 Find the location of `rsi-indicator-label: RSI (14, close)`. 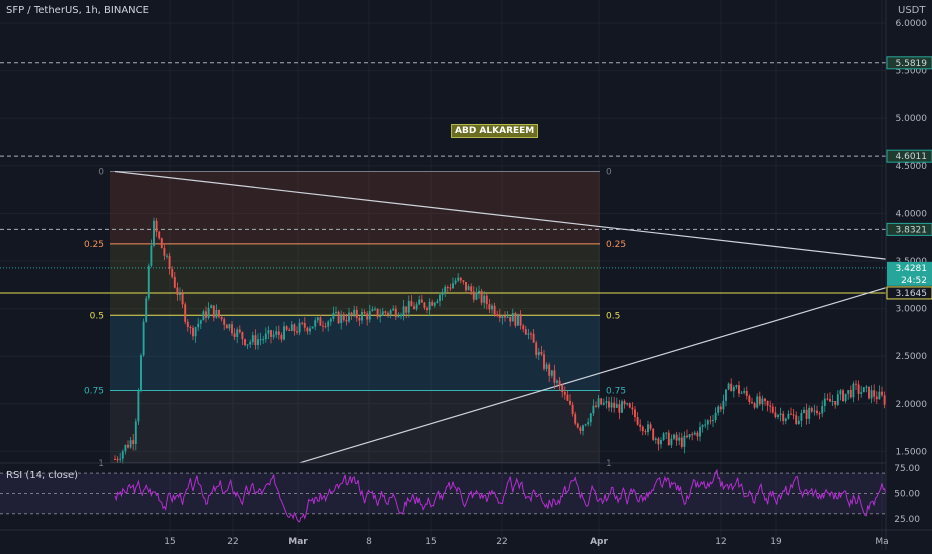

rsi-indicator-label: RSI (14, close) is located at coordinates (42, 475).